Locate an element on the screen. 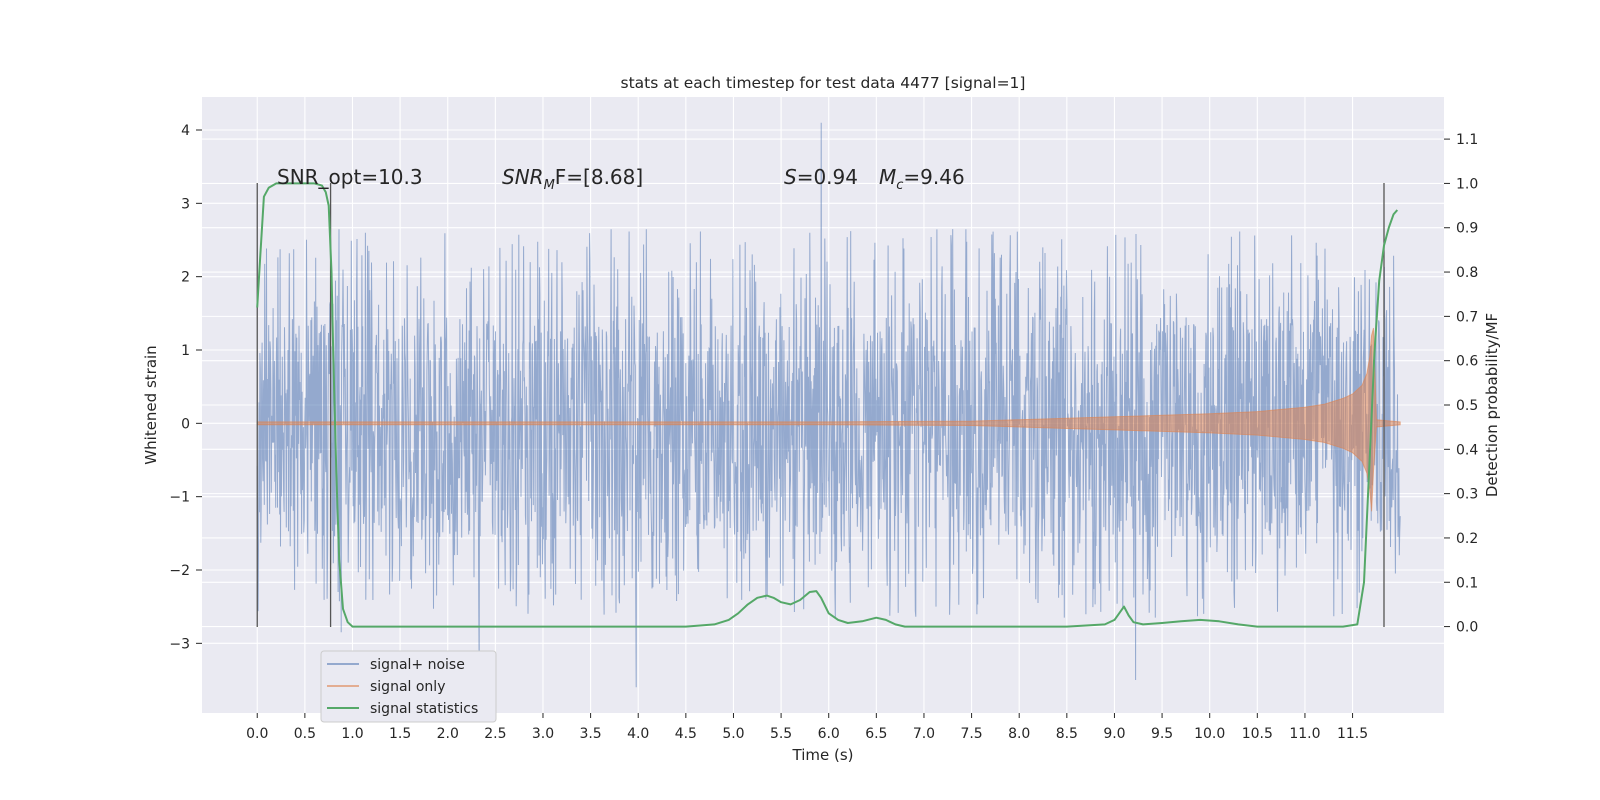 This screenshot has width=1600, height=800. x-tick-label: 5.0 is located at coordinates (733, 734).